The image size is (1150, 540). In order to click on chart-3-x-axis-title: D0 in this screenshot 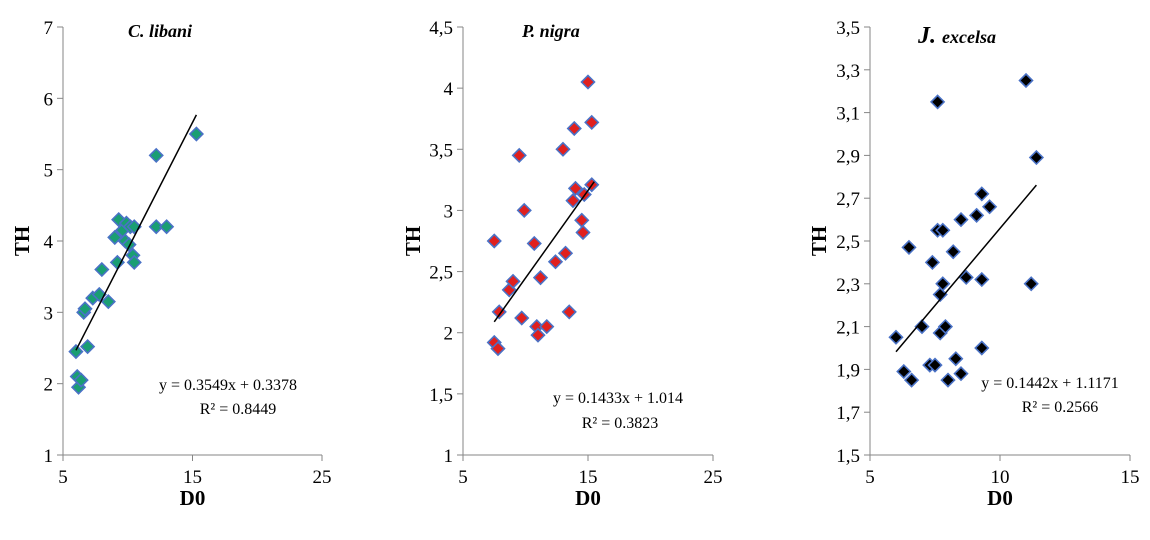, I will do `click(1000, 498)`.